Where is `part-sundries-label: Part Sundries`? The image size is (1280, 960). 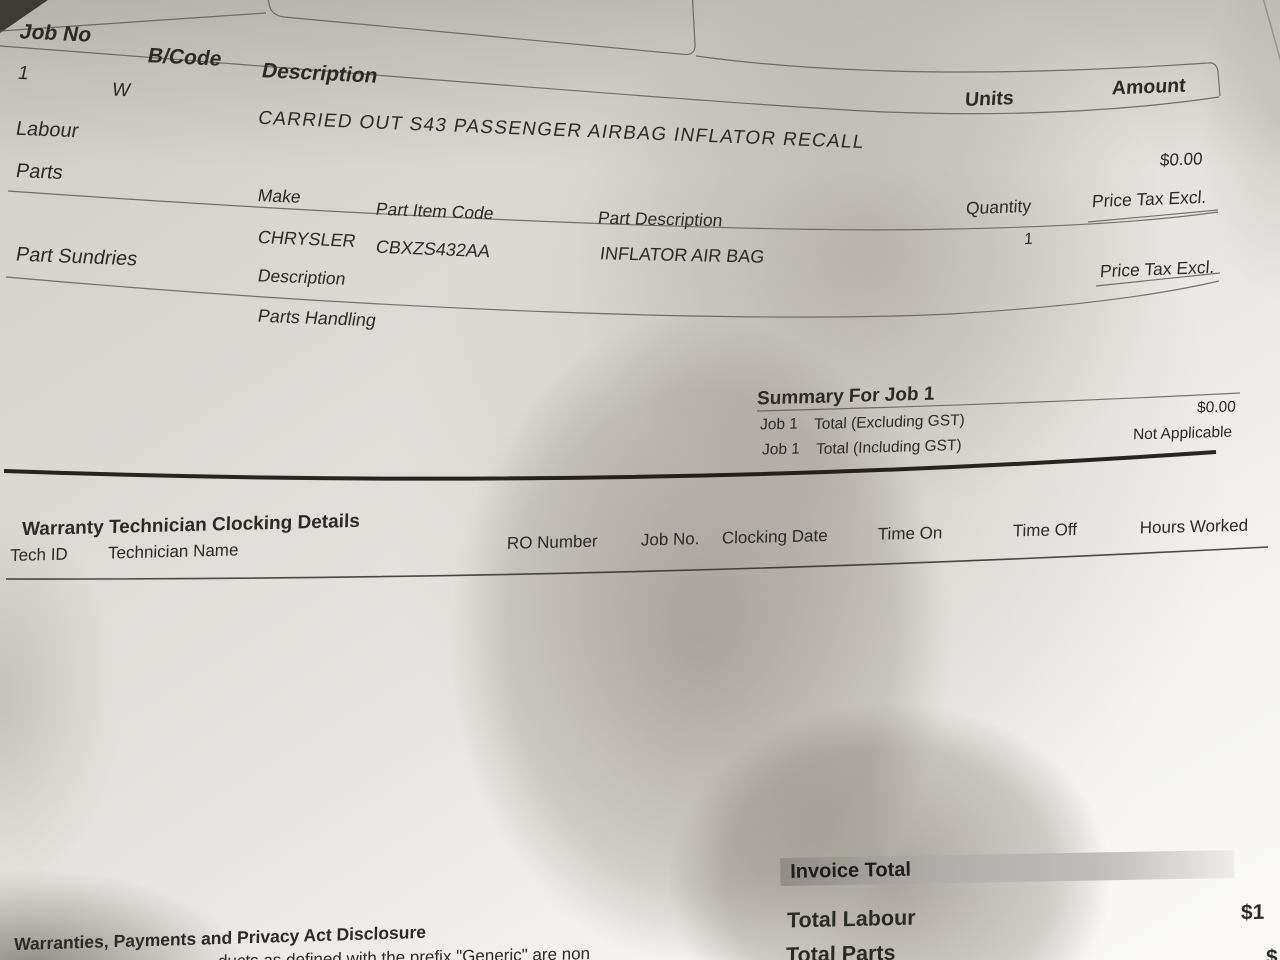 part-sundries-label: Part Sundries is located at coordinates (77, 257).